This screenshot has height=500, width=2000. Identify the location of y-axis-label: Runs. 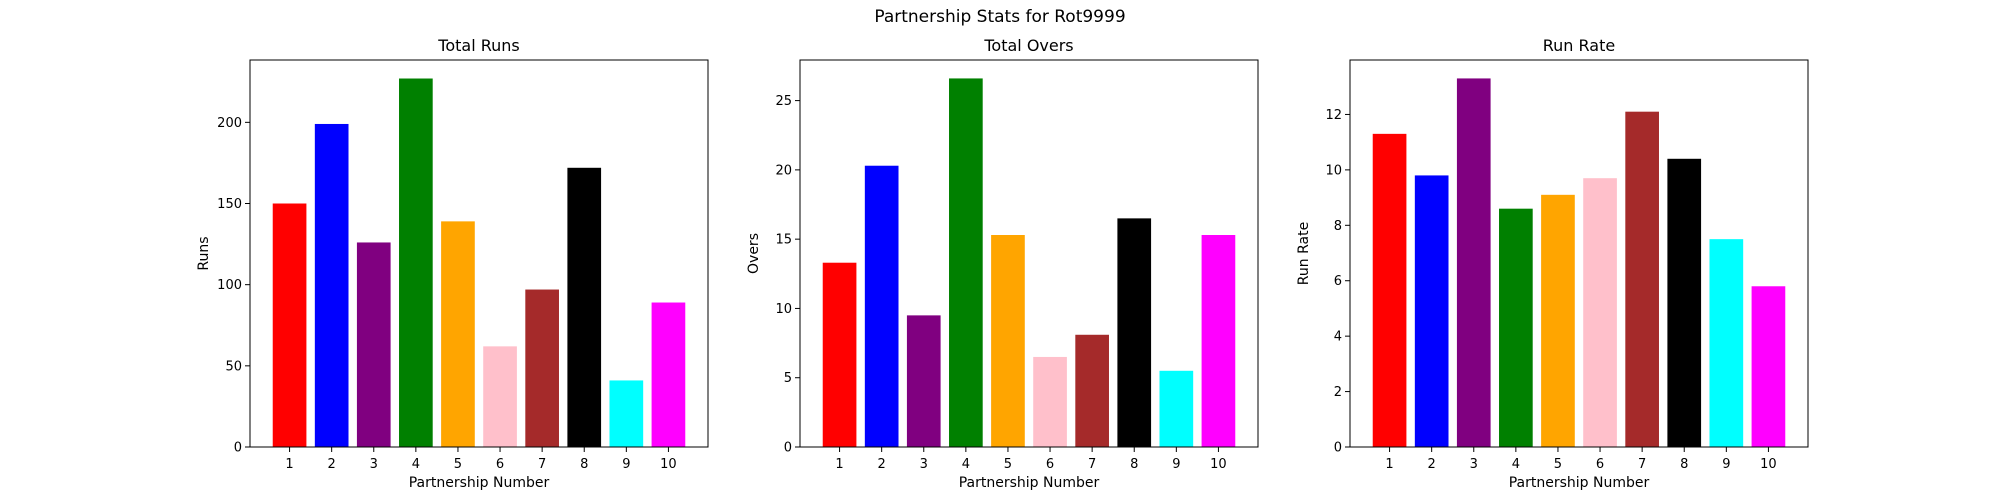
(204, 253).